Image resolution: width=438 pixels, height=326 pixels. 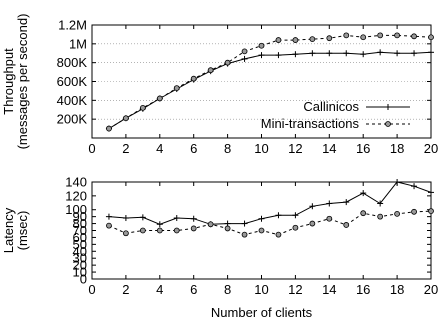 What do you see at coordinates (72, 81) in the screenshot?
I see `top-ytick-label: 600K` at bounding box center [72, 81].